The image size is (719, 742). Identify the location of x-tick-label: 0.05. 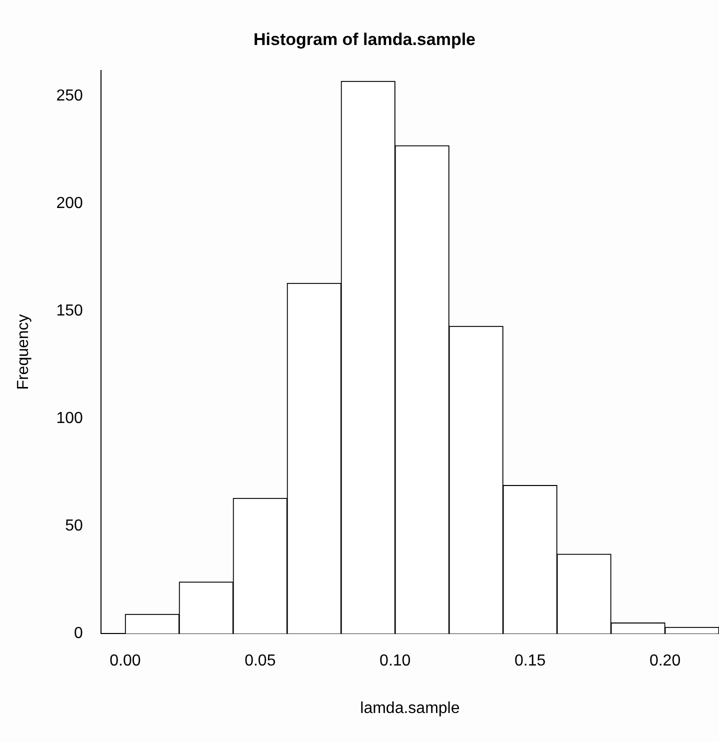
(260, 661).